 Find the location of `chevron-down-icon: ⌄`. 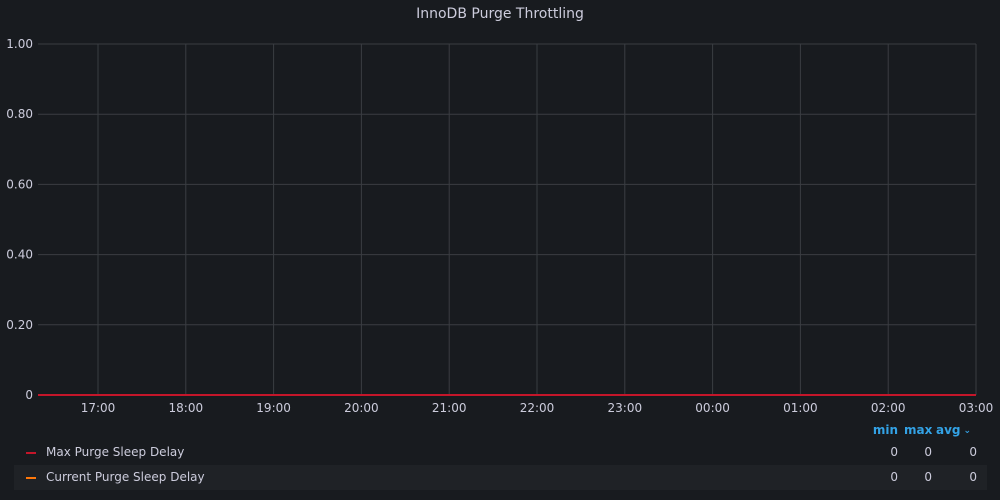

chevron-down-icon: ⌄ is located at coordinates (967, 431).